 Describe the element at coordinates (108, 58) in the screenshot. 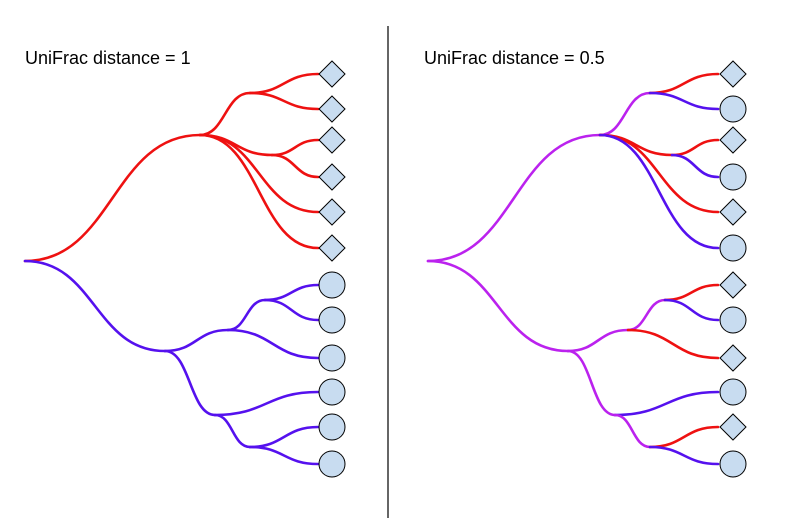

I see `panel-left-title: UniFrac distance = 1` at that location.